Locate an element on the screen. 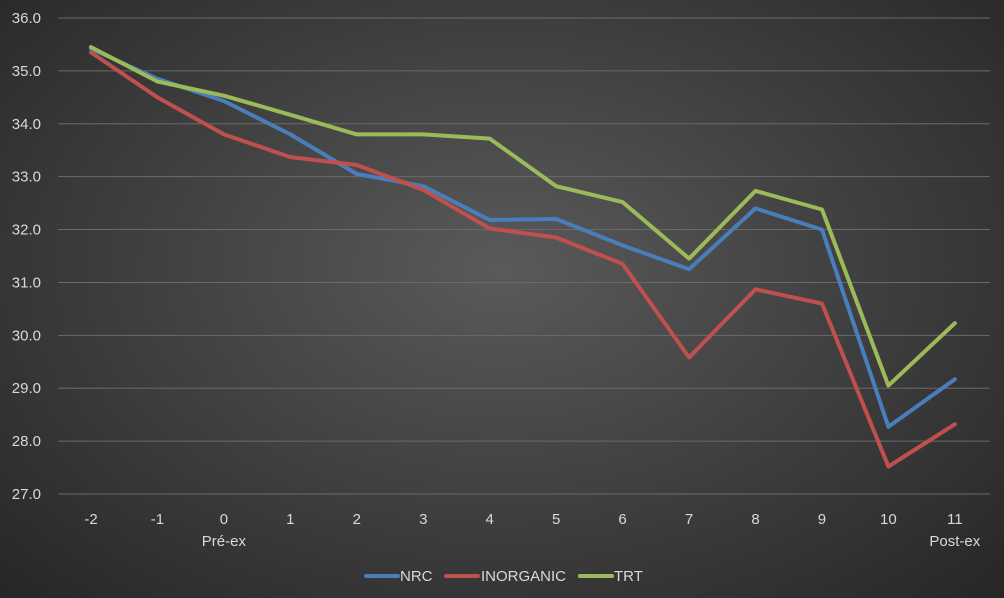 The height and width of the screenshot is (598, 1004). y-tick-label: 32.0 is located at coordinates (26, 230).